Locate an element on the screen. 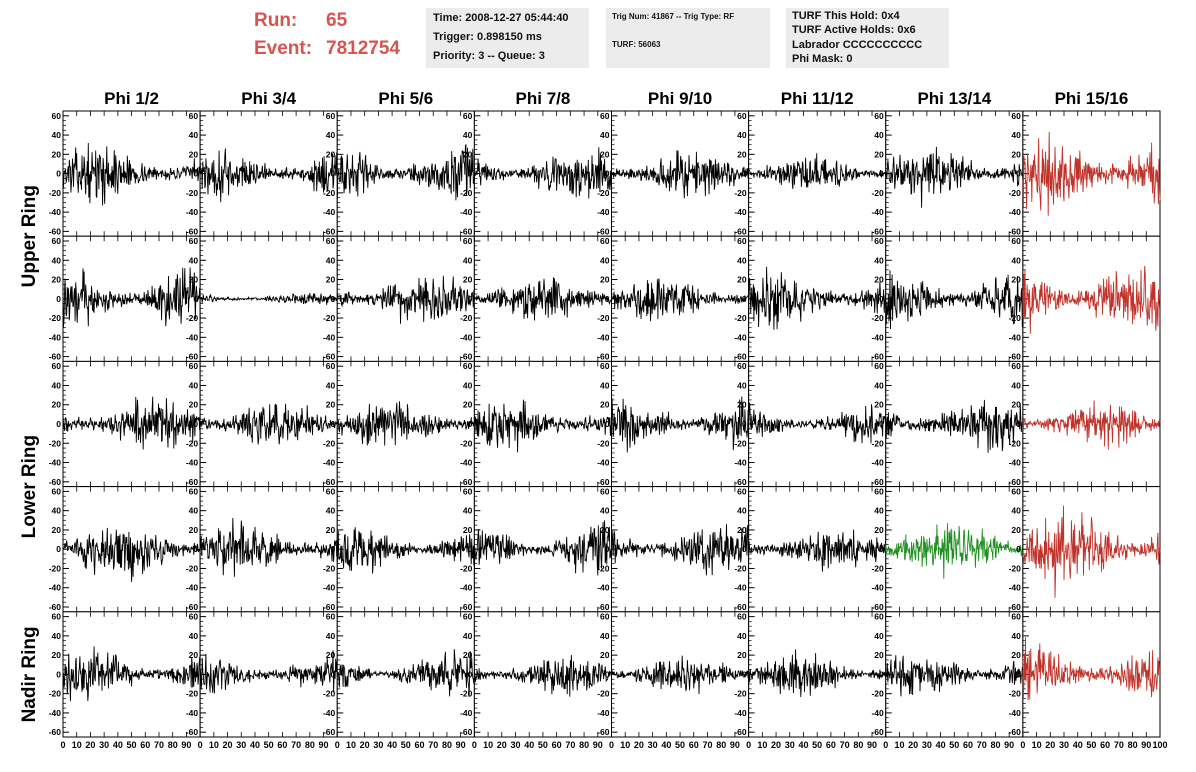  phi-mask-text: Phi Mask: 0 is located at coordinates (822, 59).